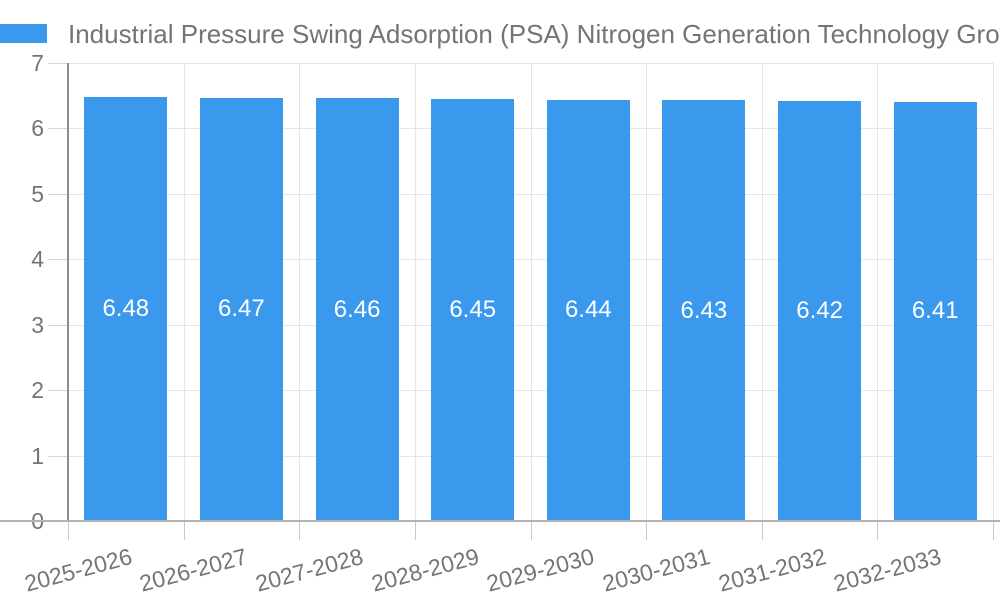  I want to click on y-axis-label: 1, so click(37, 456).